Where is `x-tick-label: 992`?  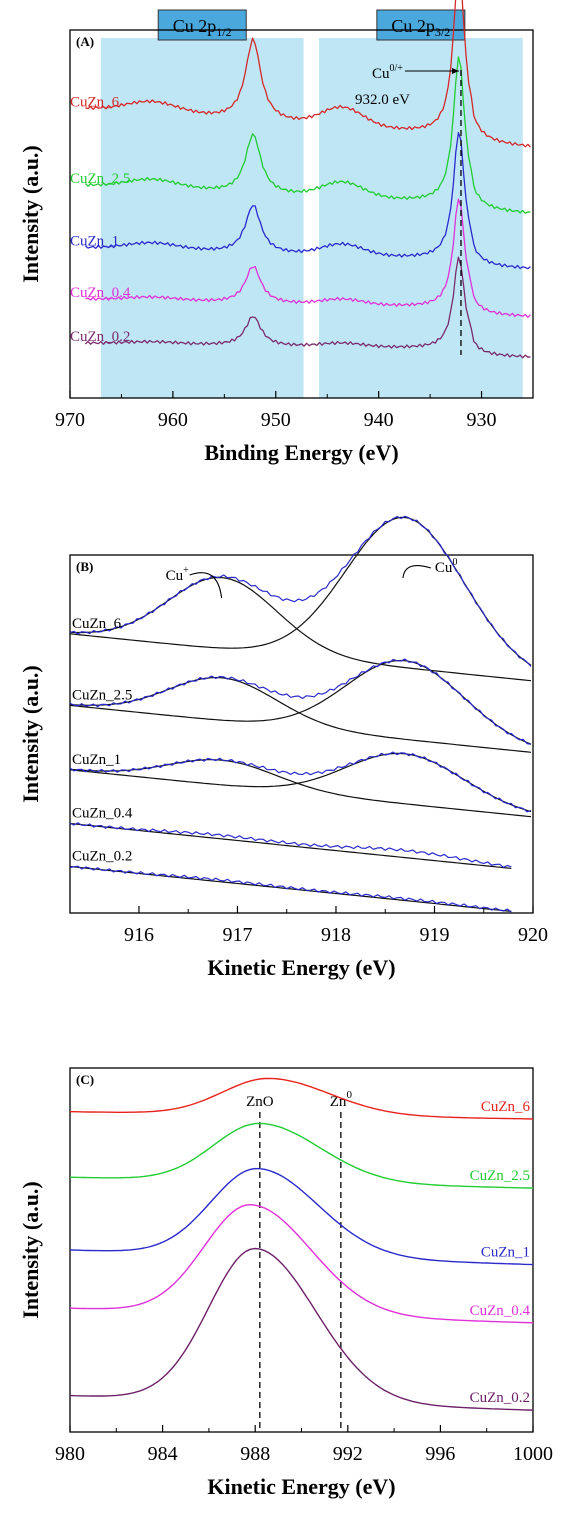 x-tick-label: 992 is located at coordinates (348, 1454).